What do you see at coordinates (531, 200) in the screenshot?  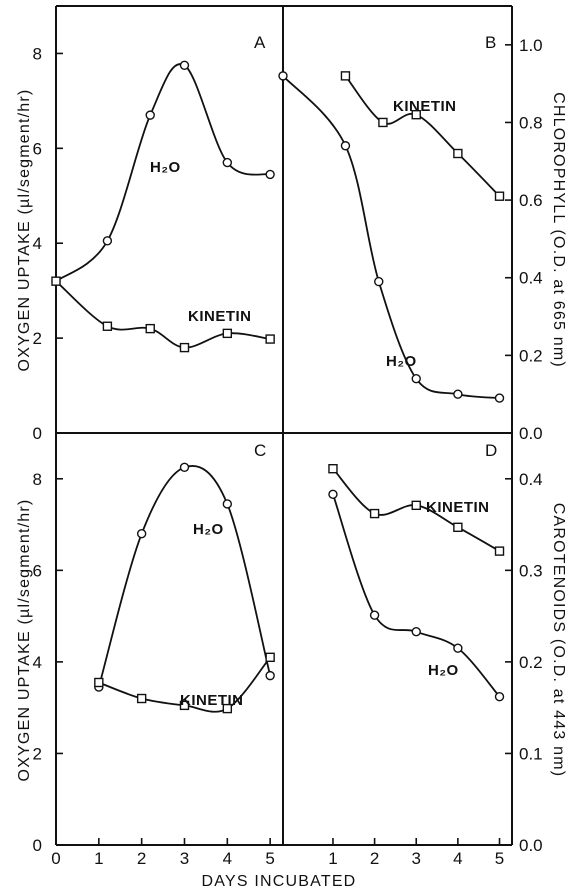 I see `y-tick-label-b: 0.6` at bounding box center [531, 200].